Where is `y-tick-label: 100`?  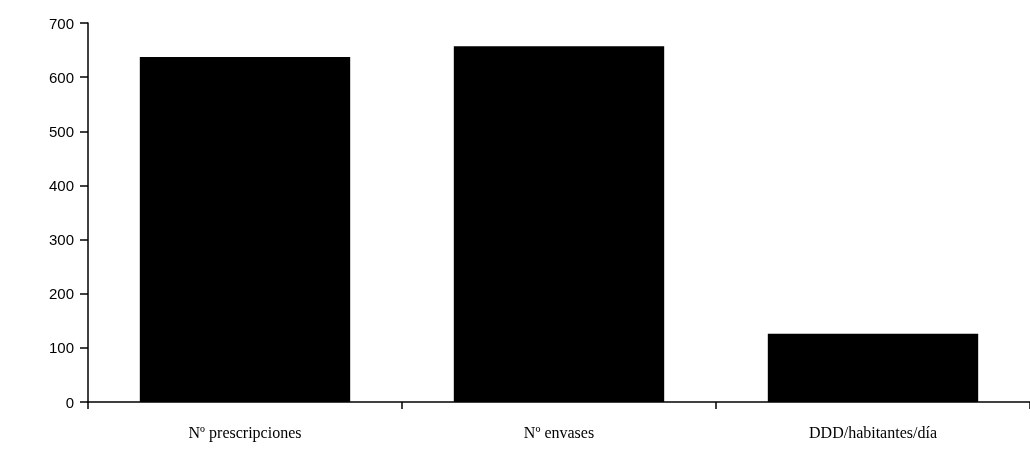
y-tick-label: 100 is located at coordinates (61, 348).